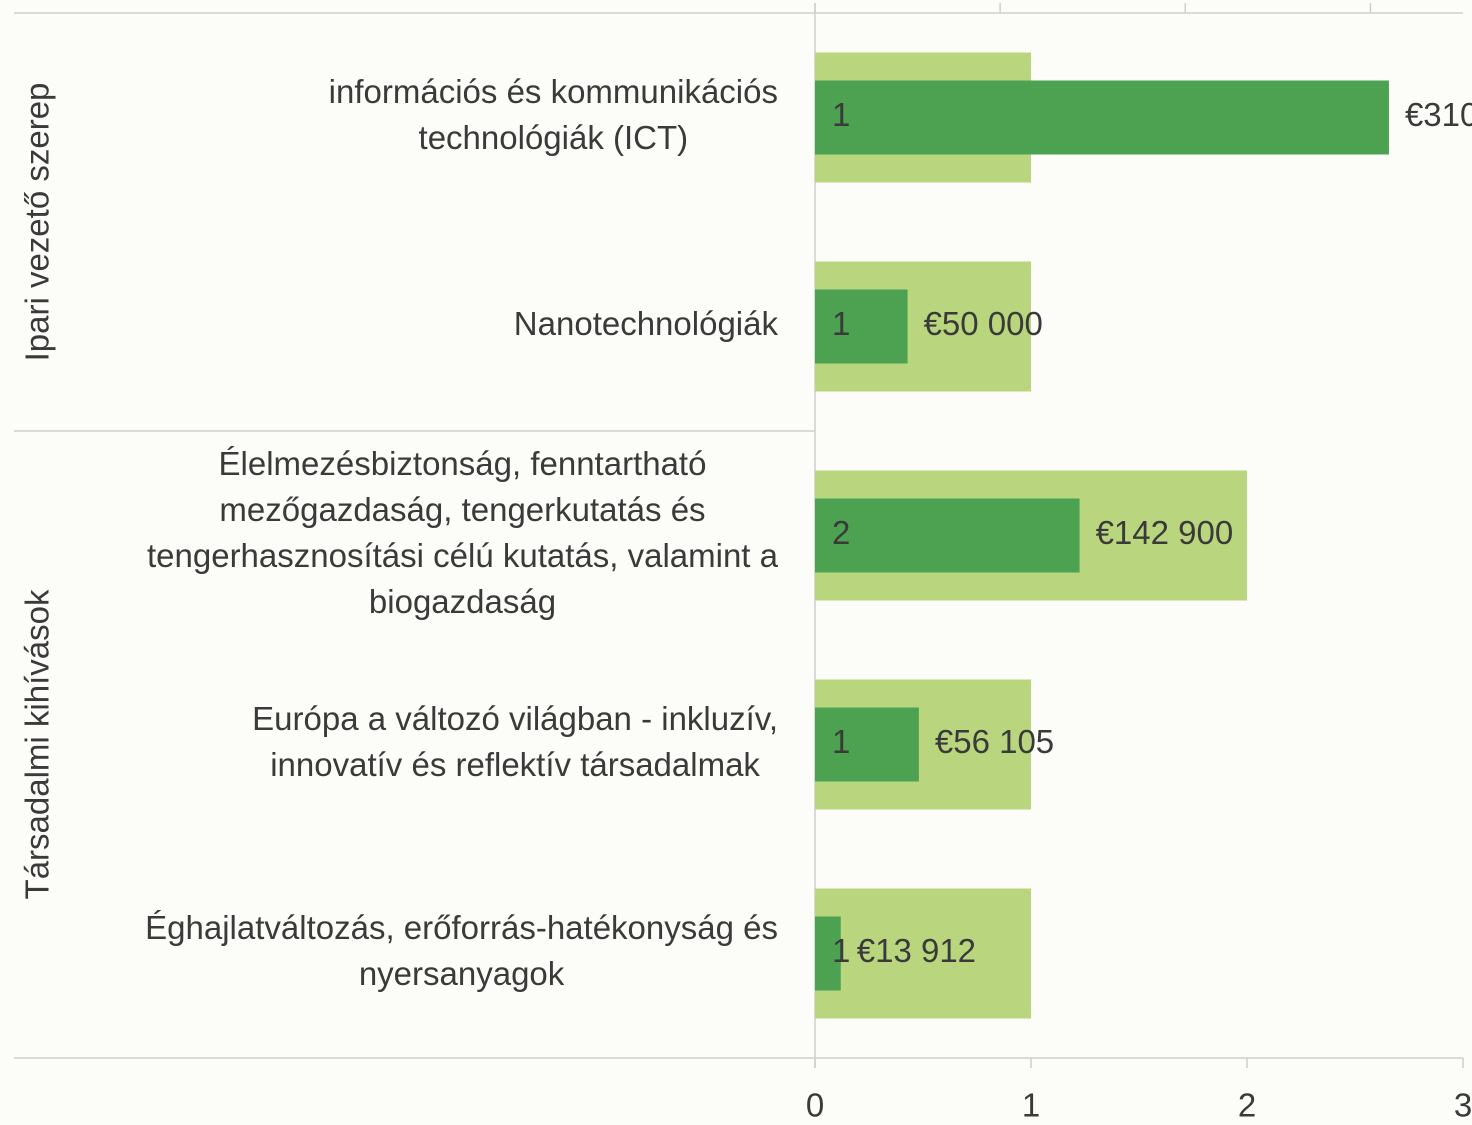  What do you see at coordinates (983, 323) in the screenshot?
I see `funding-label: €50 000` at bounding box center [983, 323].